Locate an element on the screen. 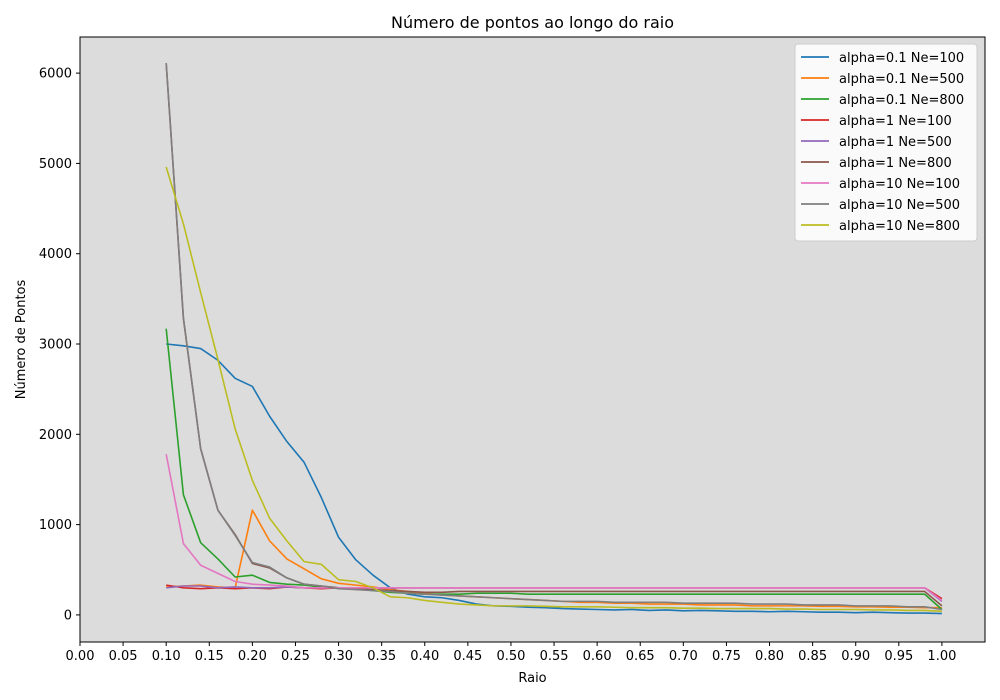  x-tick-label: 0.30 is located at coordinates (338, 656).